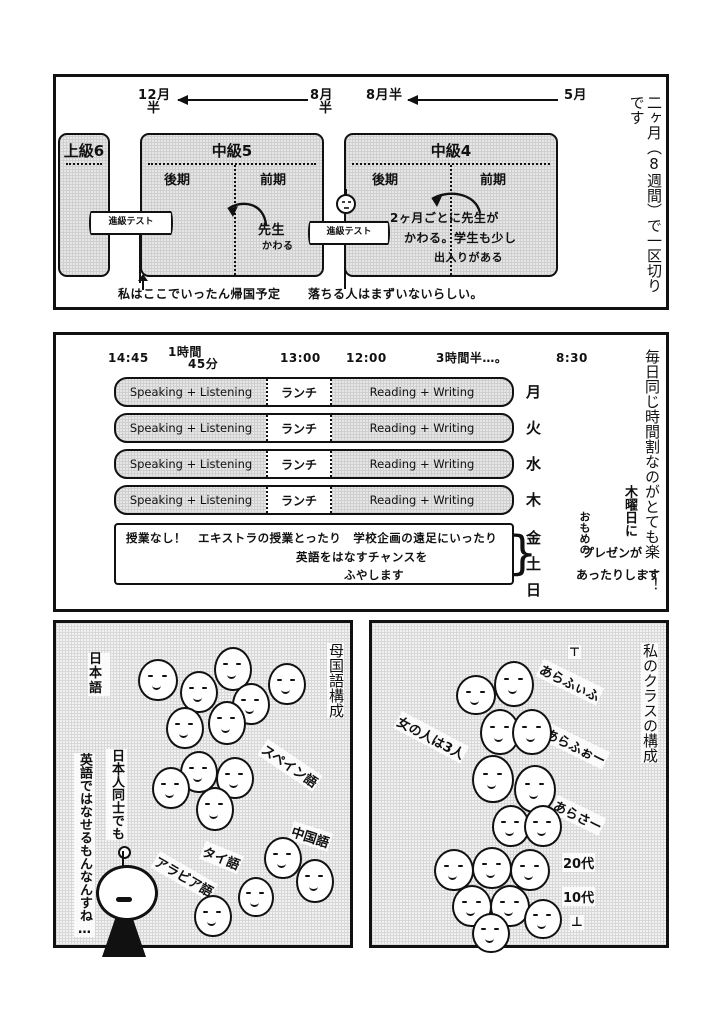 This screenshot has height=1024, width=722. I want to click on month-label-2: 8月 半, so click(322, 102).